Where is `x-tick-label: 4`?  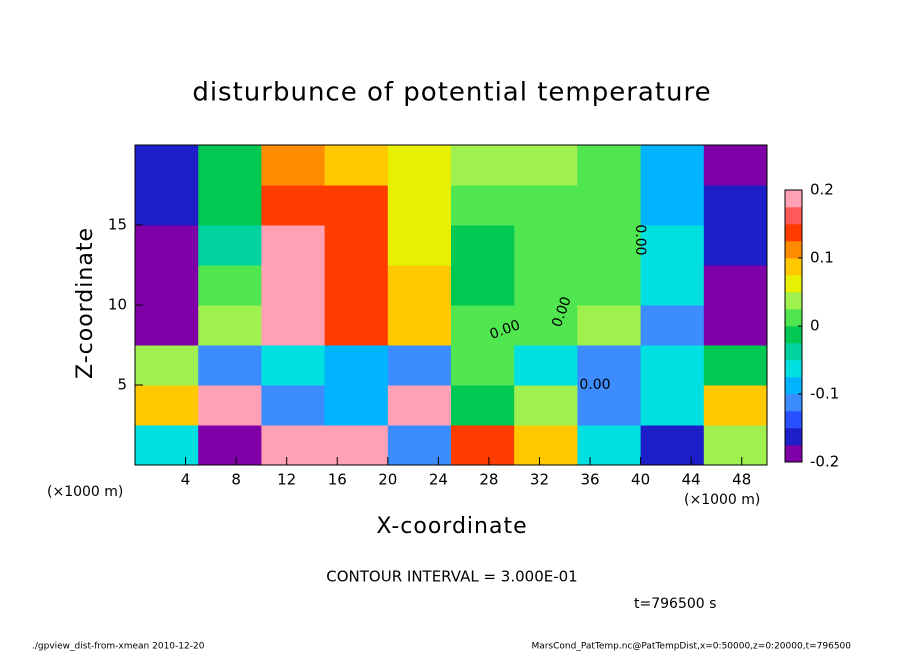 x-tick-label: 4 is located at coordinates (186, 480).